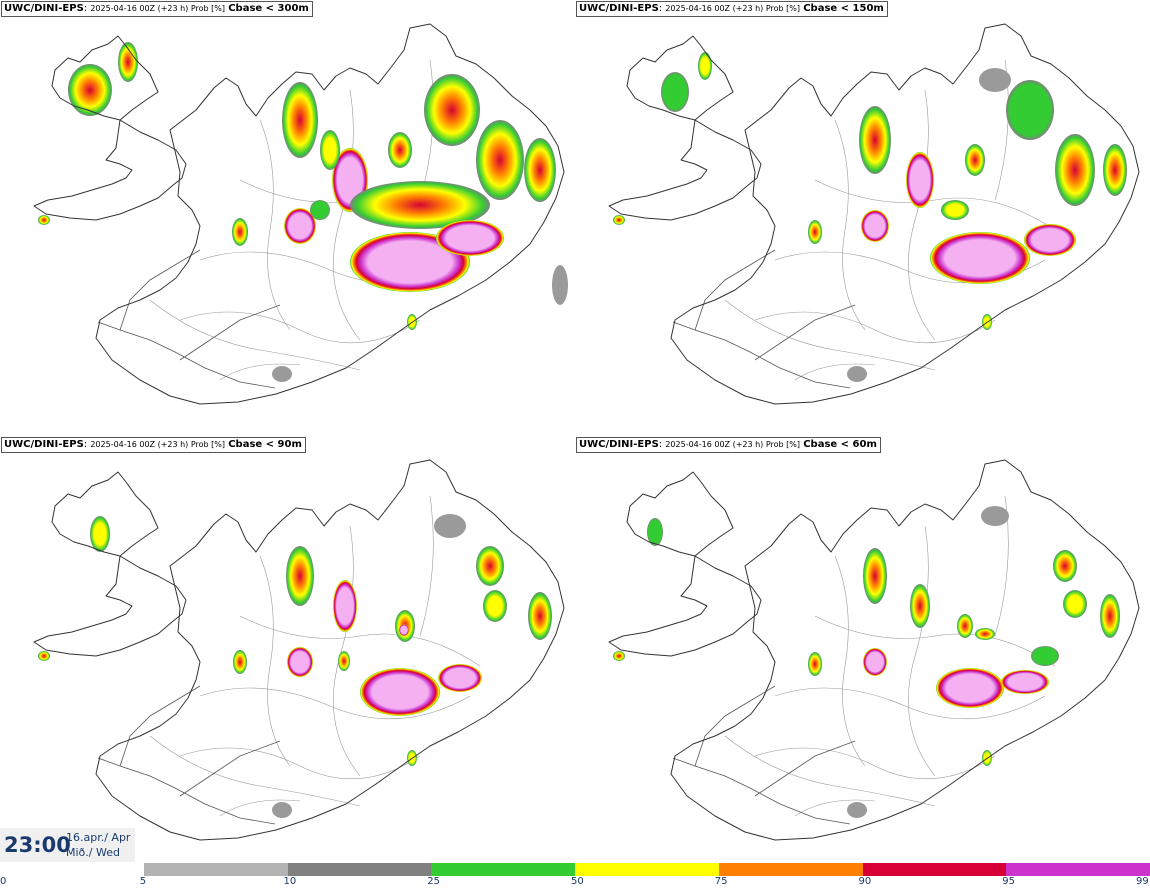  Describe the element at coordinates (1008, 881) in the screenshot. I see `colorbar-tick-label: 95` at that location.